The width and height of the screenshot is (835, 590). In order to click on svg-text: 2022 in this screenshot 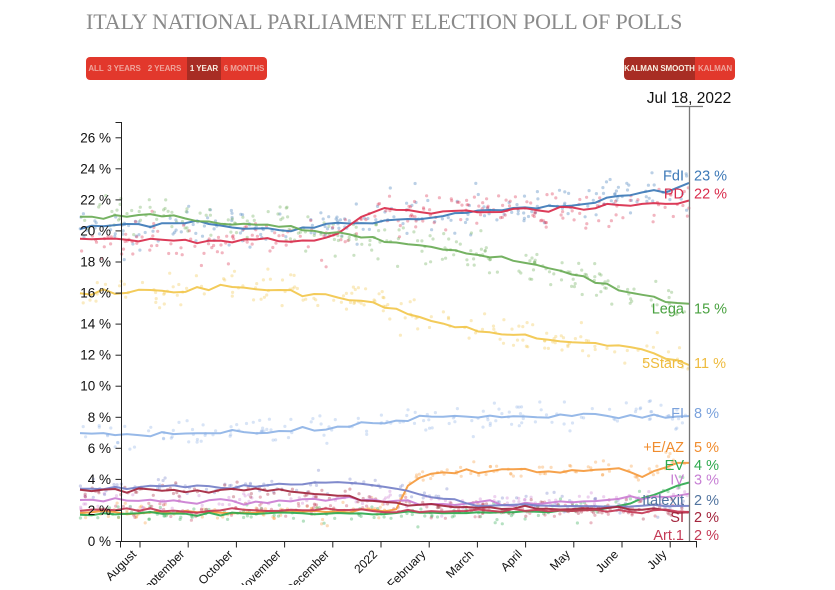, I will do `click(365, 561)`.